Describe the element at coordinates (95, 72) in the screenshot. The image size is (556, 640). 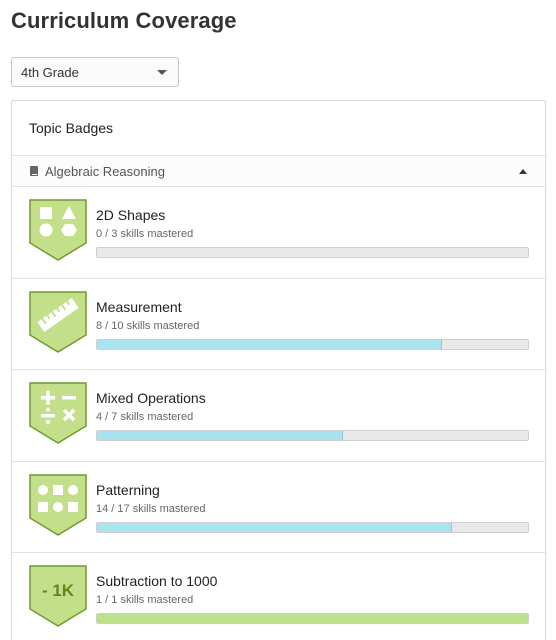
I see `grade-select: 4th Grade` at that location.